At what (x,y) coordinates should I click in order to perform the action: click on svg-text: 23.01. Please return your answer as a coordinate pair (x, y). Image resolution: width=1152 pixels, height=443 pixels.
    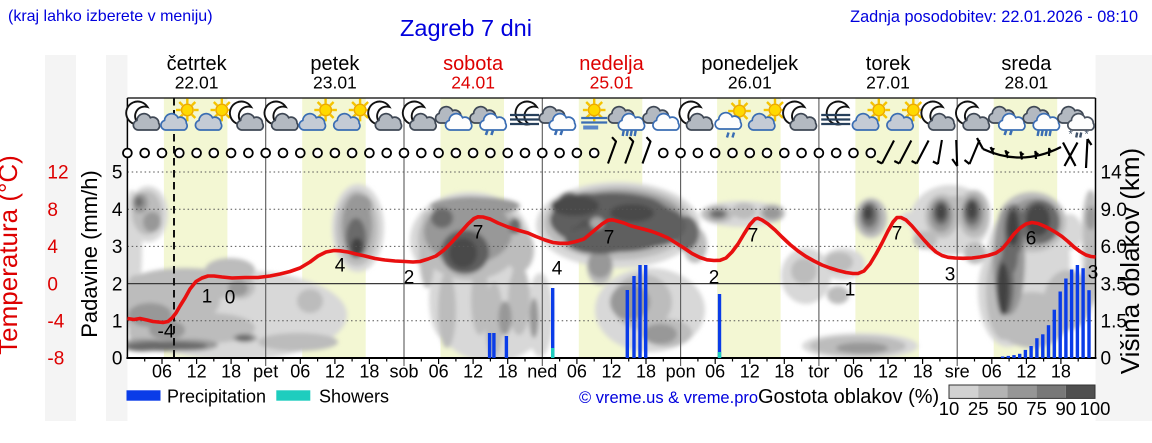
    Looking at the image, I should click on (335, 83).